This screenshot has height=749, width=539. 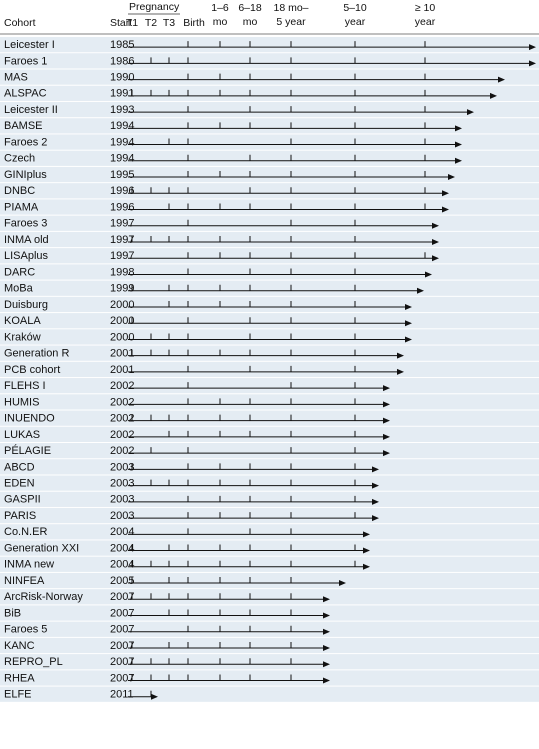 I want to click on cohort-name: Duisburg, so click(x=26, y=305).